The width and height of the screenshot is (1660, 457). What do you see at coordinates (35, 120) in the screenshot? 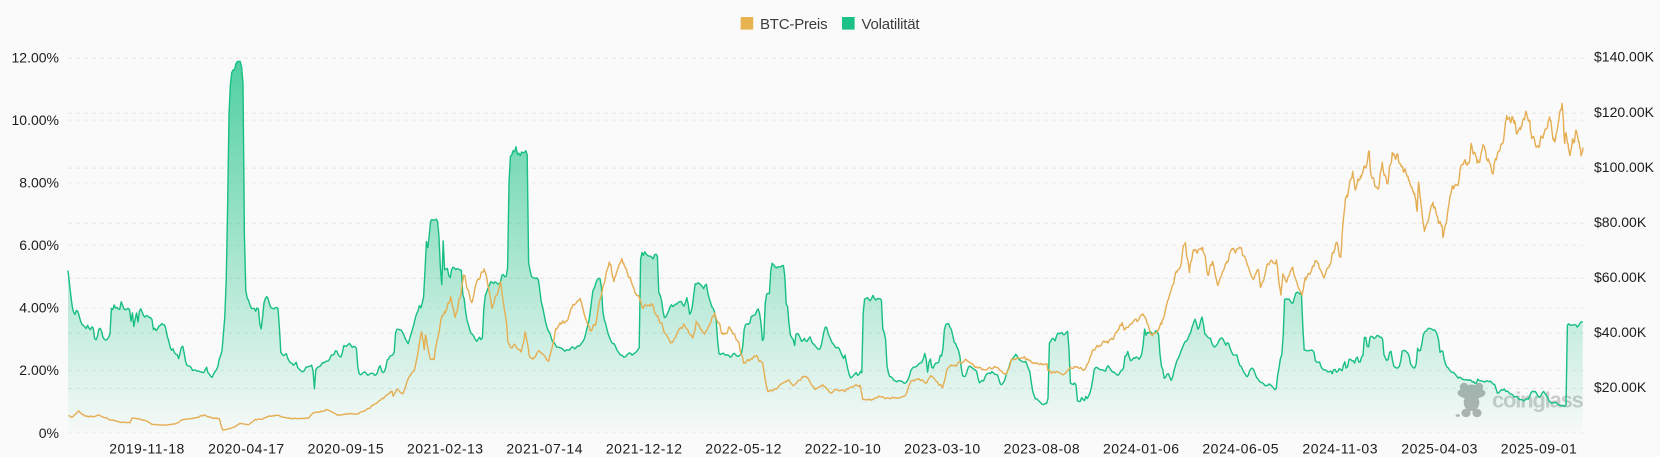
I see `svg-text: 10.00%` at bounding box center [35, 120].